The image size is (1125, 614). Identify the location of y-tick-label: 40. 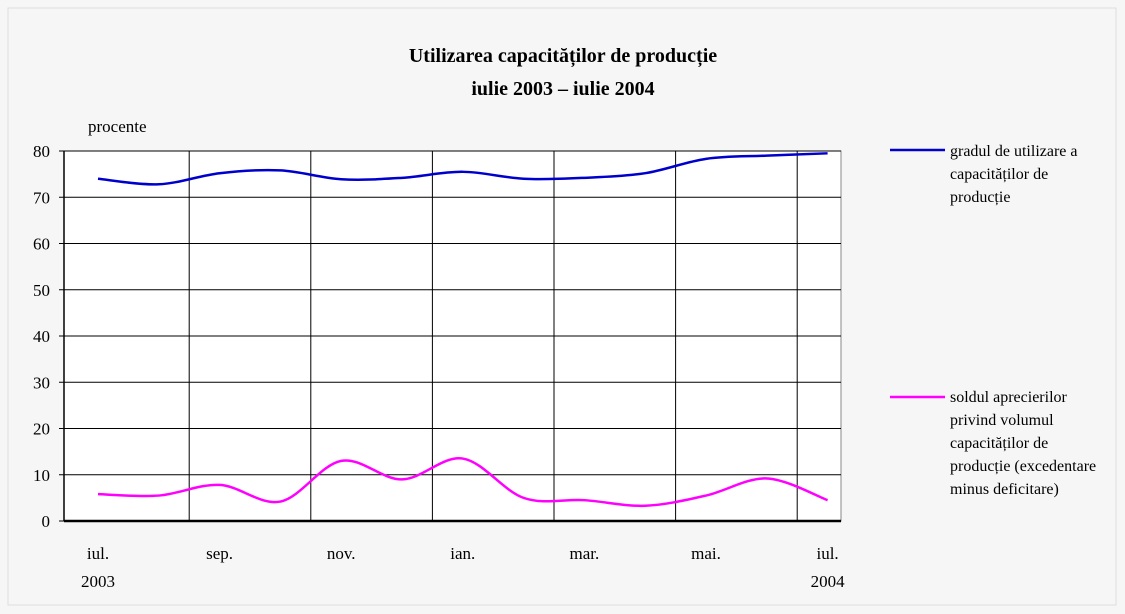
(41, 336).